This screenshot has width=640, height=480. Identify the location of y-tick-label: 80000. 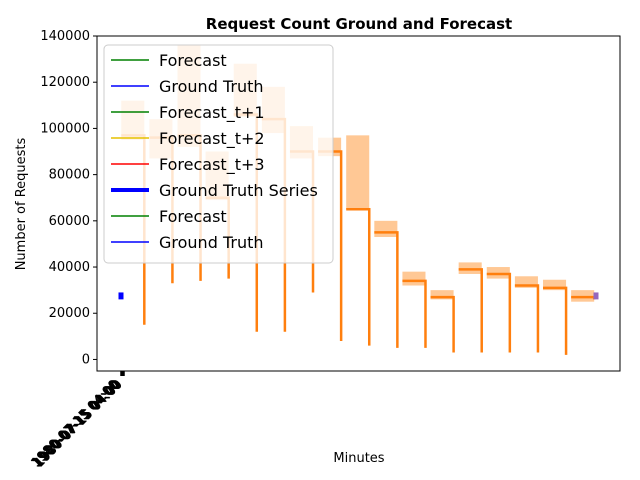
(69, 175).